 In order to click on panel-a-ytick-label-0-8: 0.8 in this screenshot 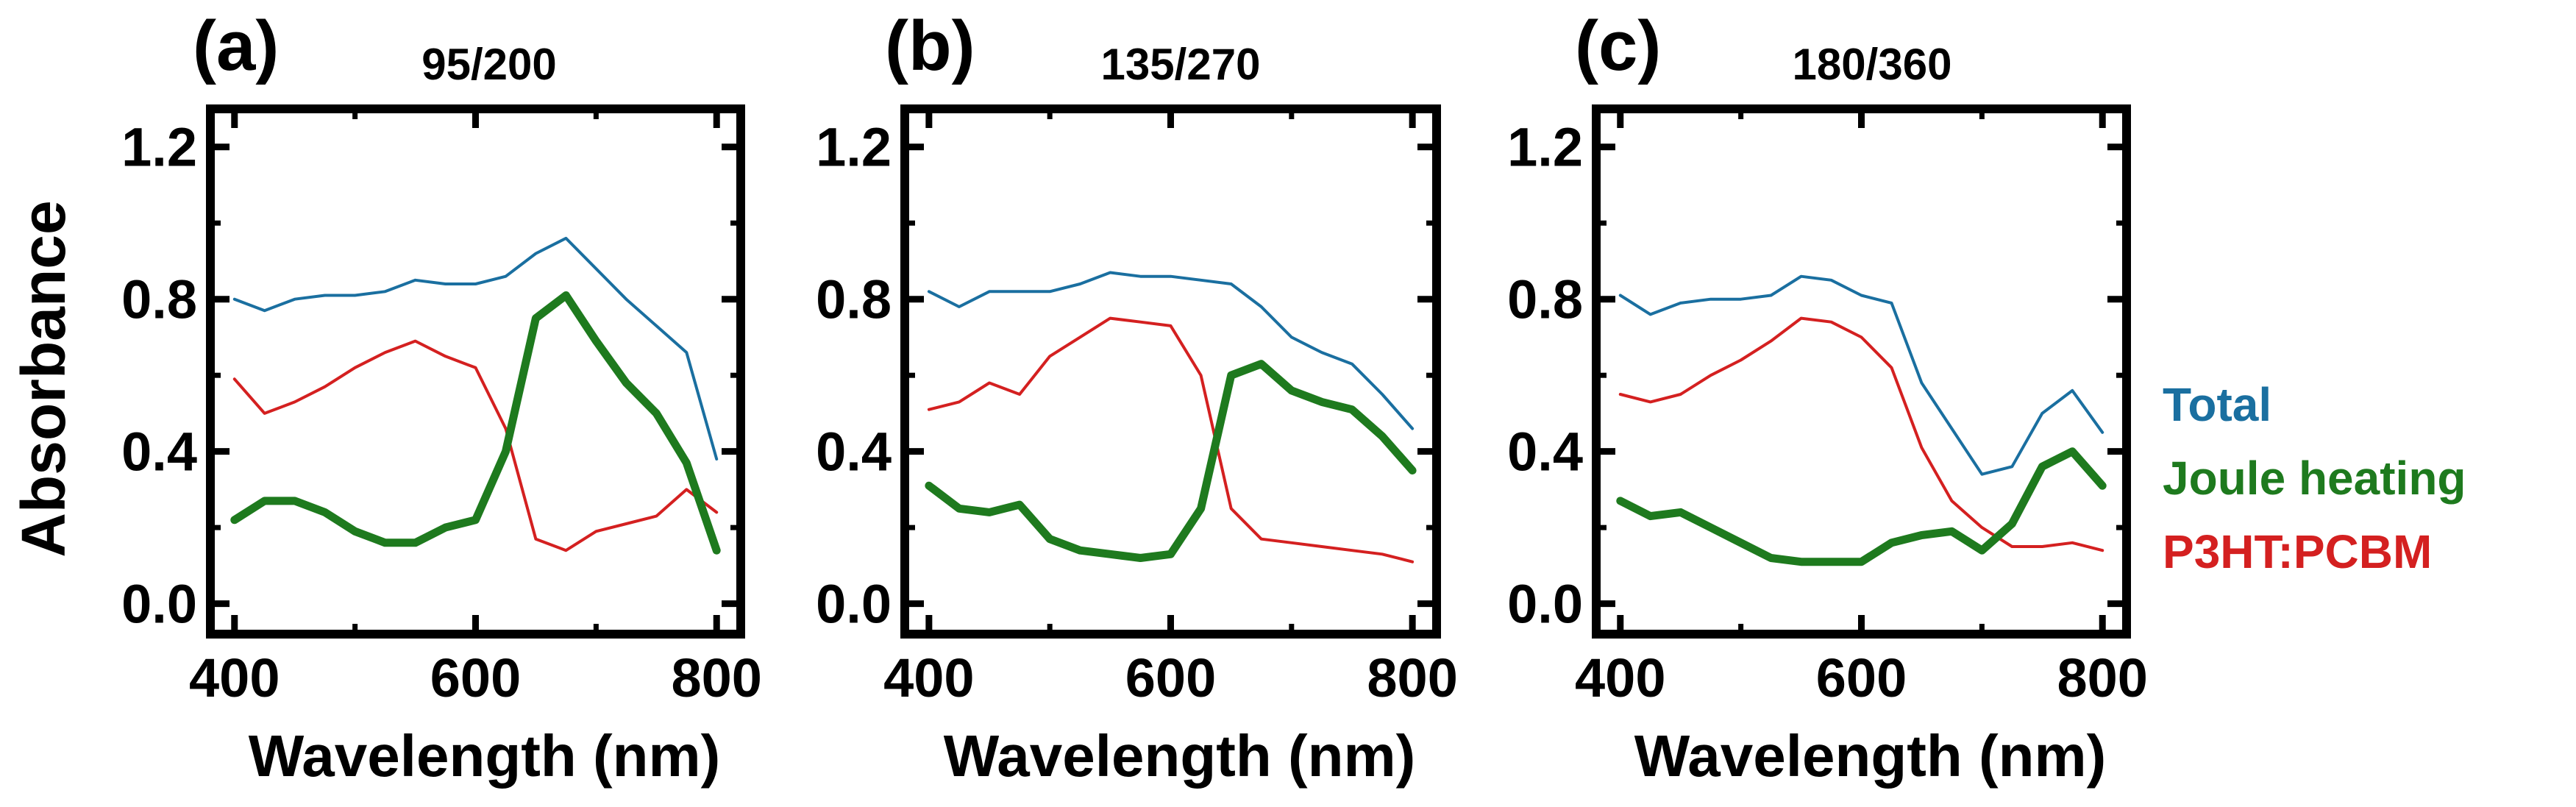, I will do `click(159, 299)`.